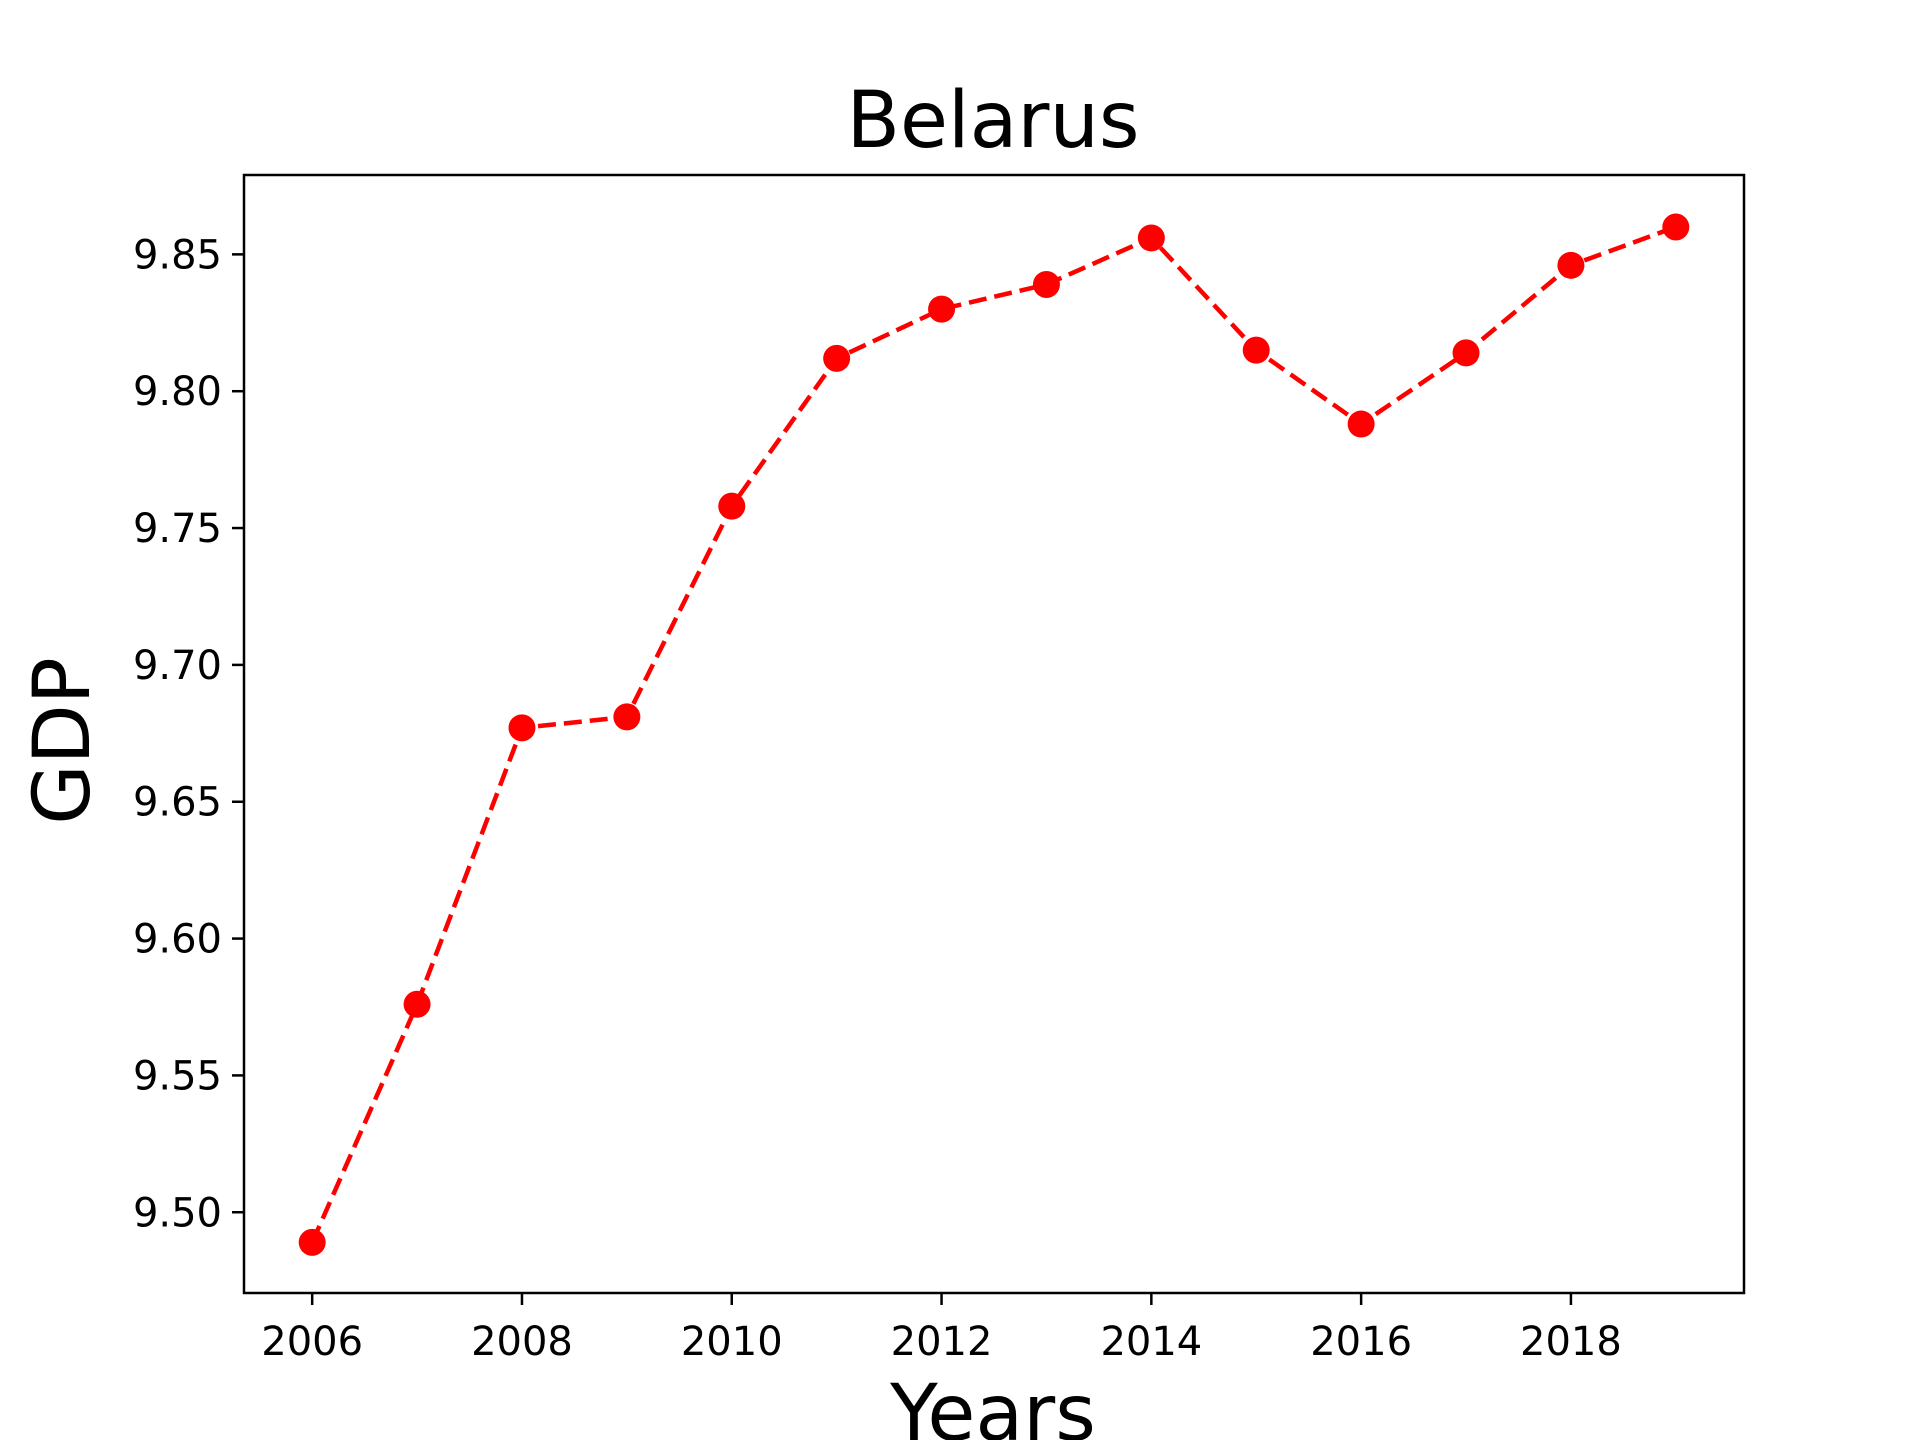  What do you see at coordinates (942, 1342) in the screenshot?
I see `x-tick-label: 2012` at bounding box center [942, 1342].